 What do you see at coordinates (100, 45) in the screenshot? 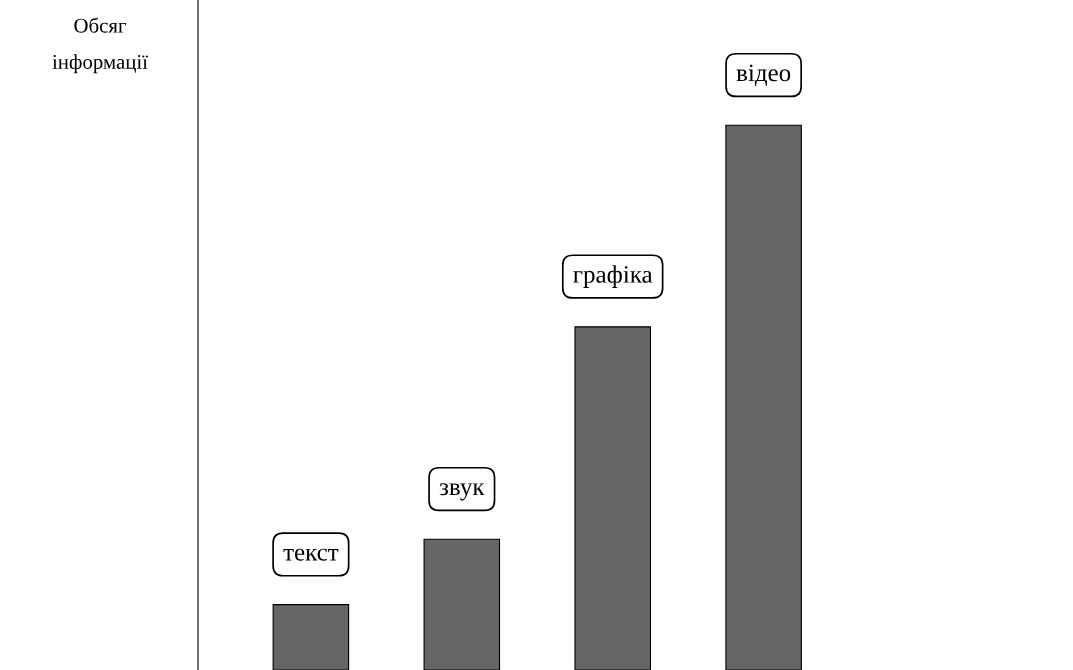
I see `y-axis-title: Обсяг інформації` at bounding box center [100, 45].